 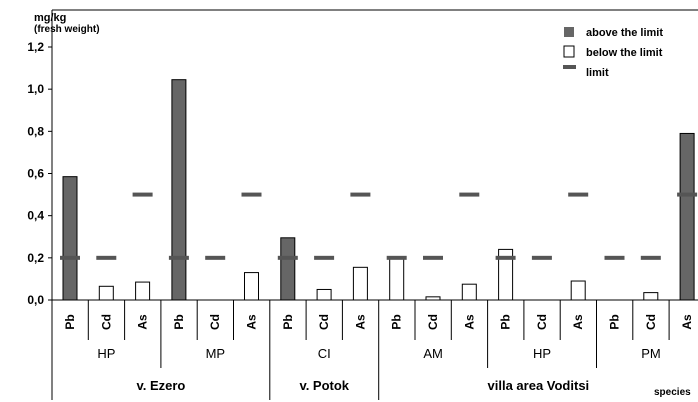 I want to click on legend-below-label: below the limit, so click(x=624, y=53).